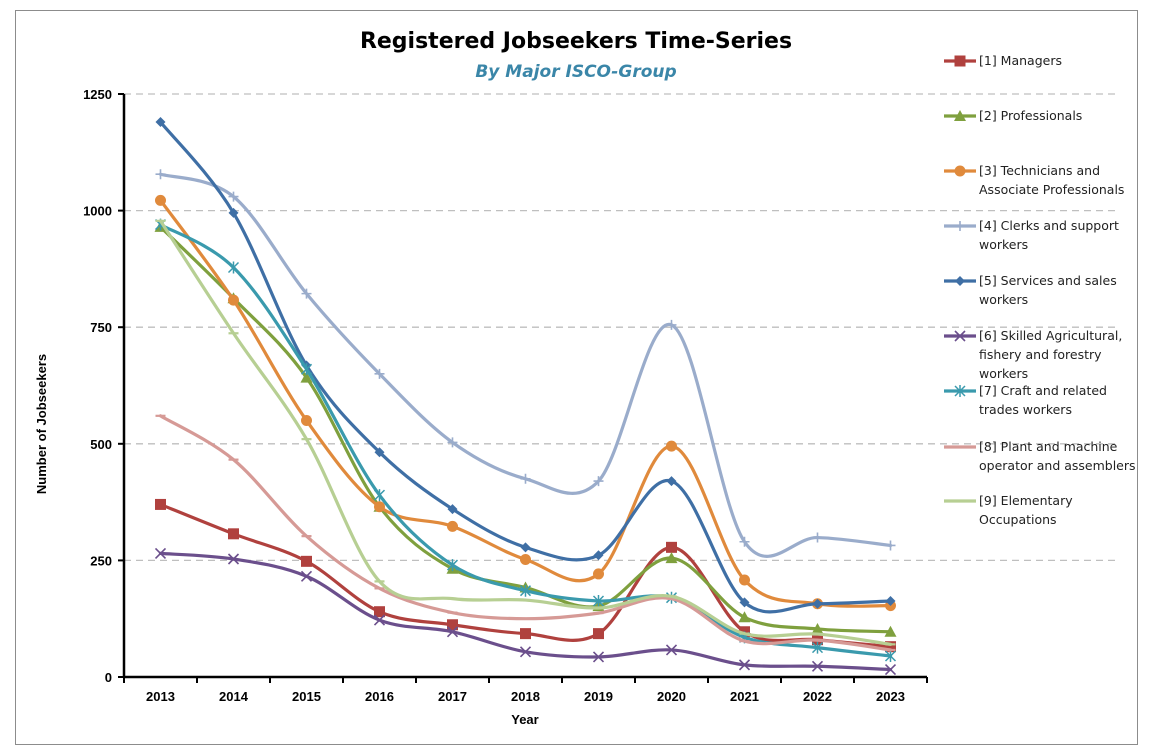  What do you see at coordinates (1057, 465) in the screenshot?
I see `legend-label: operator and assemblers` at bounding box center [1057, 465].